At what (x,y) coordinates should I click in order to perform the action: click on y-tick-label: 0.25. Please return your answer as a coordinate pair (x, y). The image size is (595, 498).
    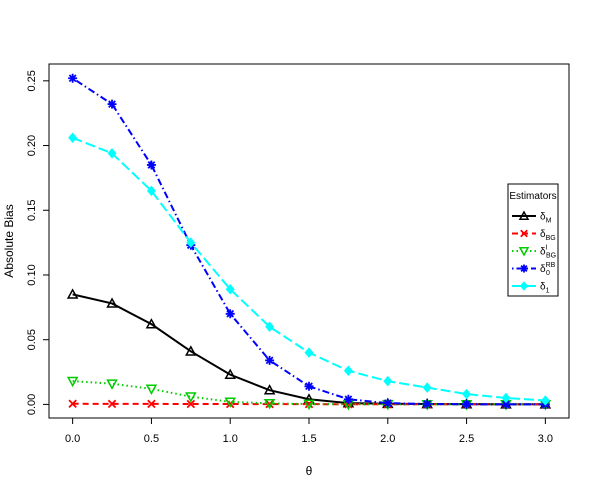
    Looking at the image, I should click on (32, 80).